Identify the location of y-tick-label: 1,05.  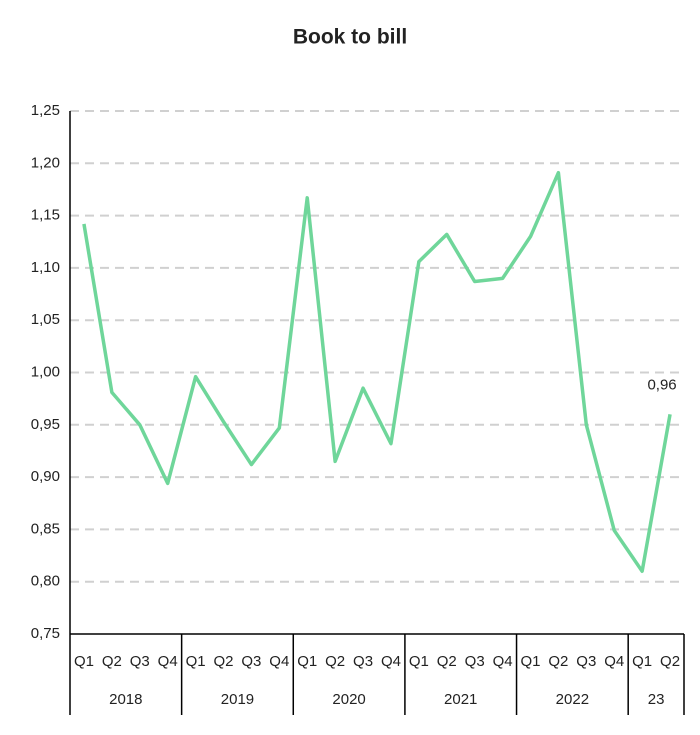
(45, 319).